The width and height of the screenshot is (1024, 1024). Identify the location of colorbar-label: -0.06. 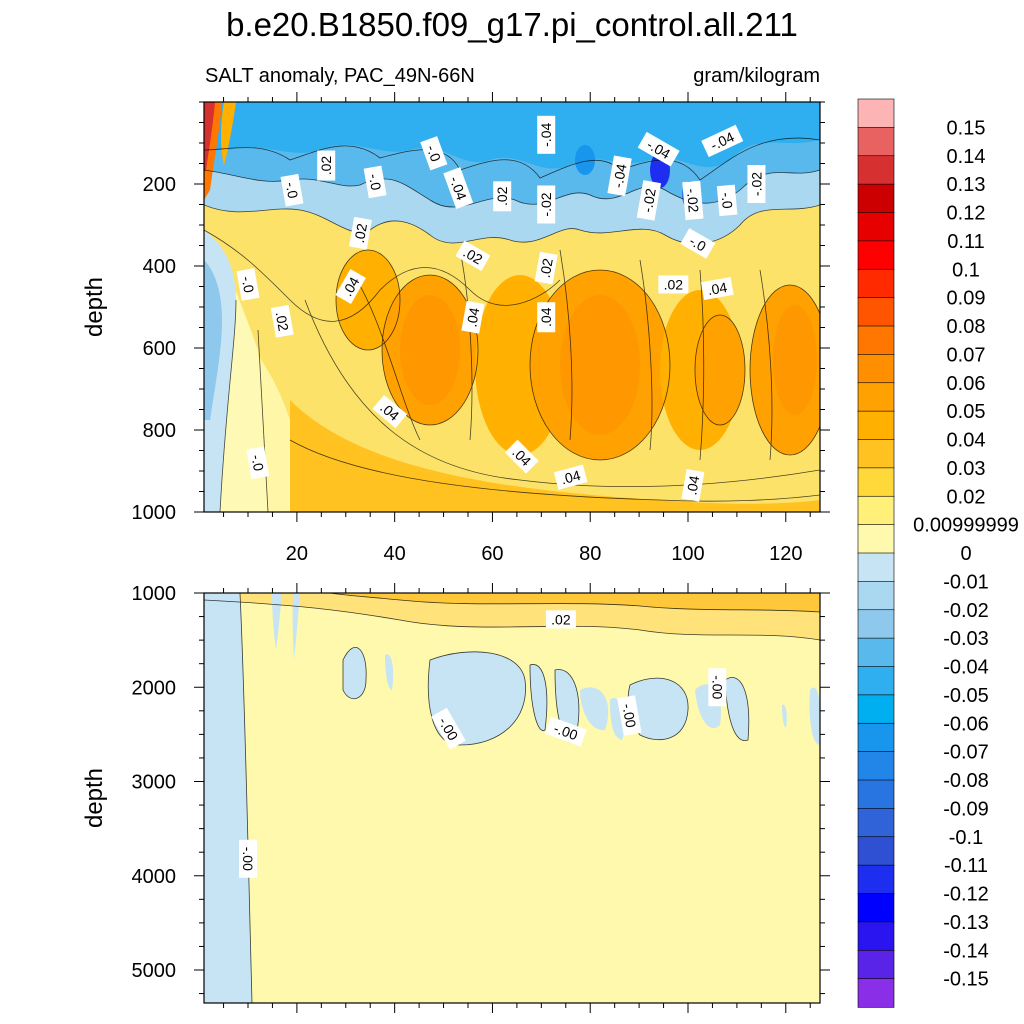
(966, 724).